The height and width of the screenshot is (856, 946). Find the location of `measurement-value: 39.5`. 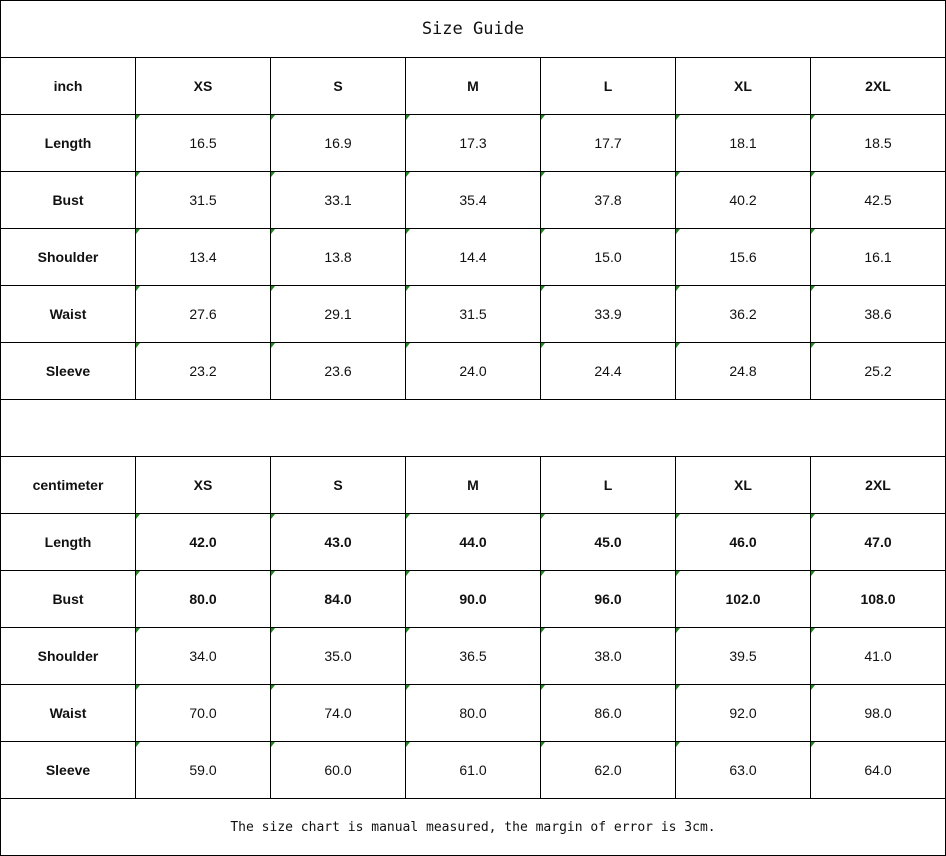

measurement-value: 39.5 is located at coordinates (743, 656).